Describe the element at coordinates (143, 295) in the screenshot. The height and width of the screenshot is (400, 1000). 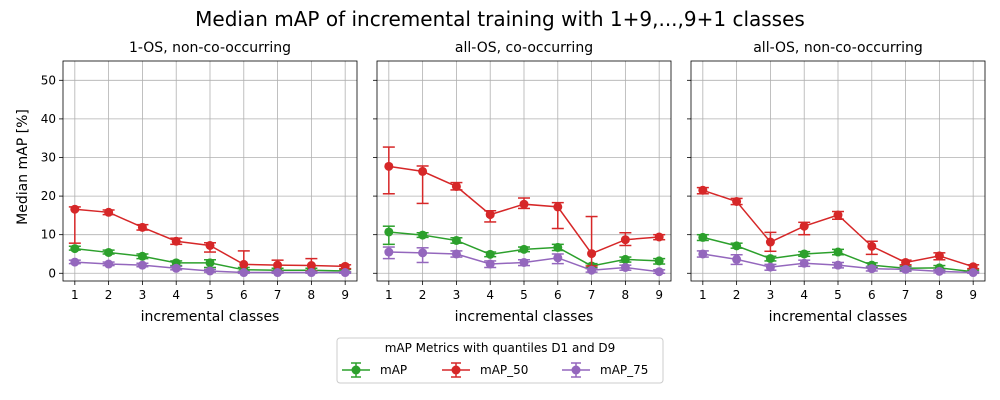
I see `x-tick-label: 3` at that location.